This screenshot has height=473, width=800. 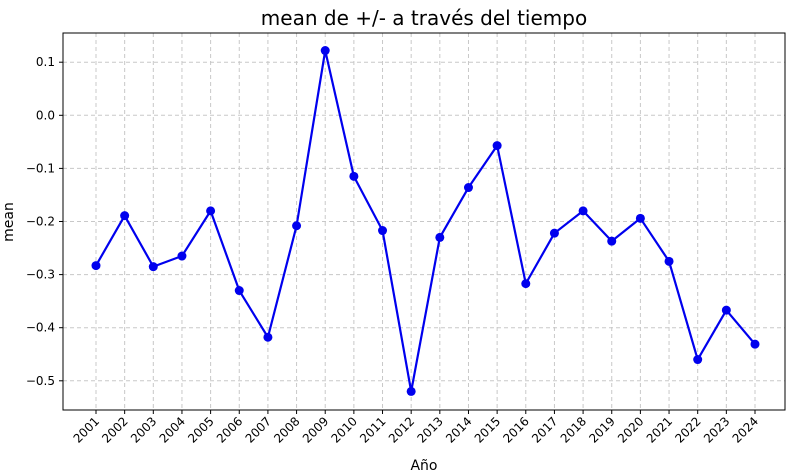 I want to click on x-tick-label: 2015, so click(x=487, y=429).